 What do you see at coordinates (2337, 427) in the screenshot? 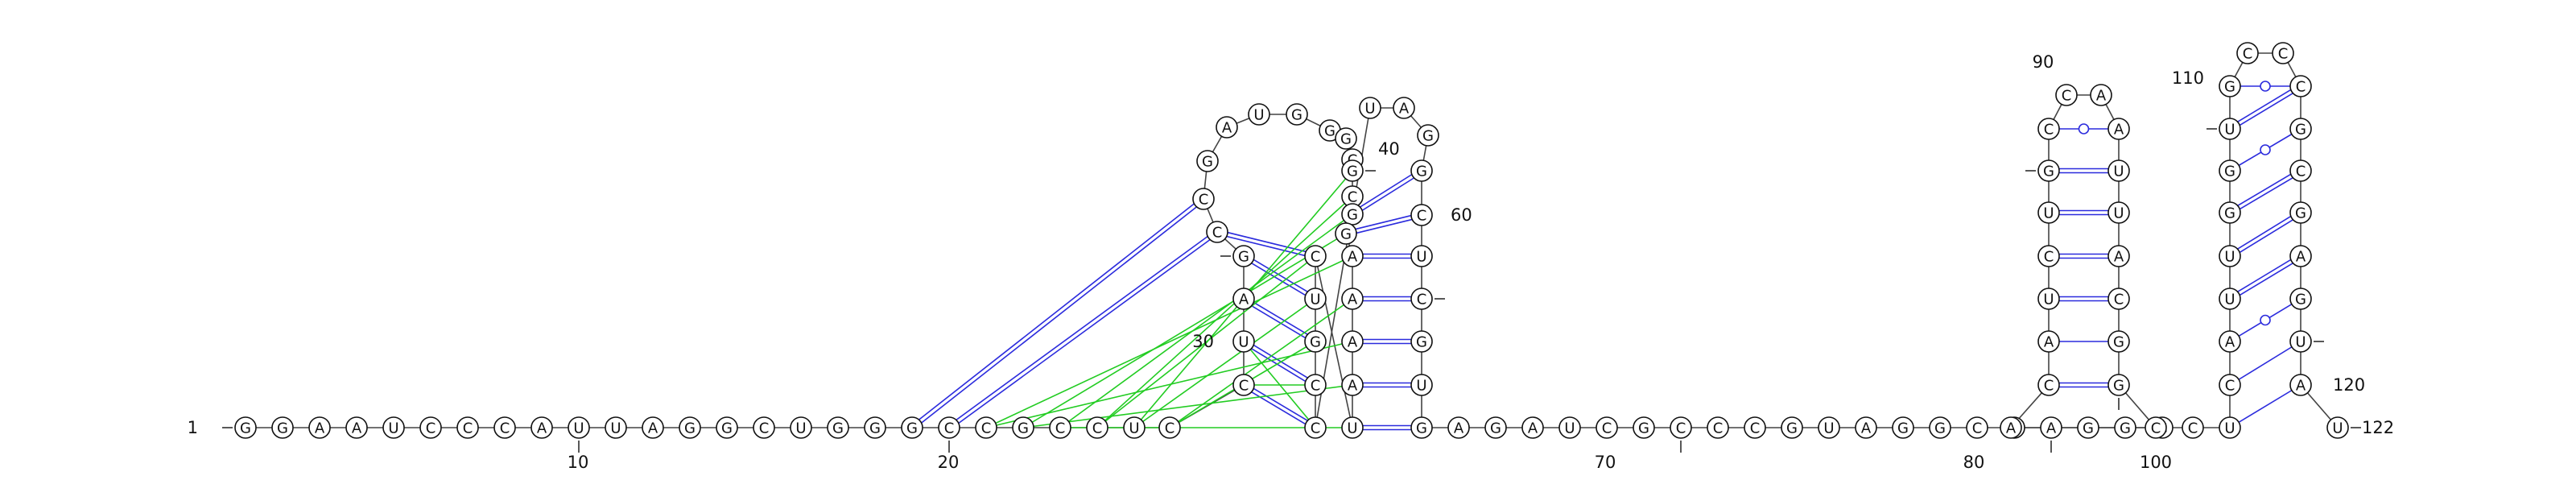
I see `nucleotide-122: U` at bounding box center [2337, 427].